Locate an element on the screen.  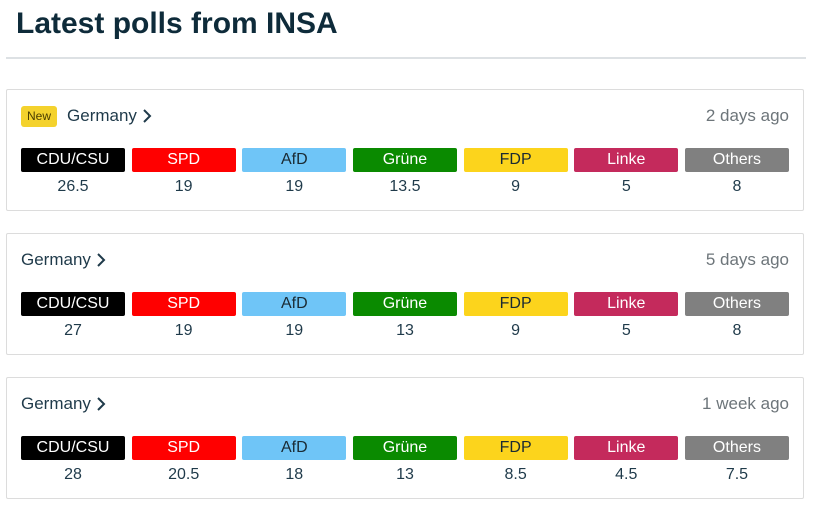
party-value: 20.5 is located at coordinates (184, 474).